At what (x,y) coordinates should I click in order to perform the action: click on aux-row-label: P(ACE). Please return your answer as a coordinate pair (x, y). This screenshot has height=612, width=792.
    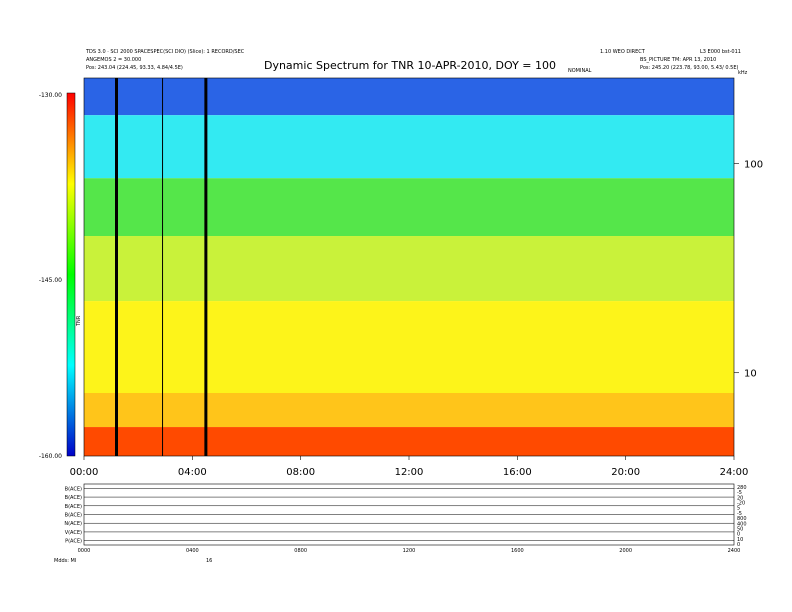
    Looking at the image, I should click on (73, 542).